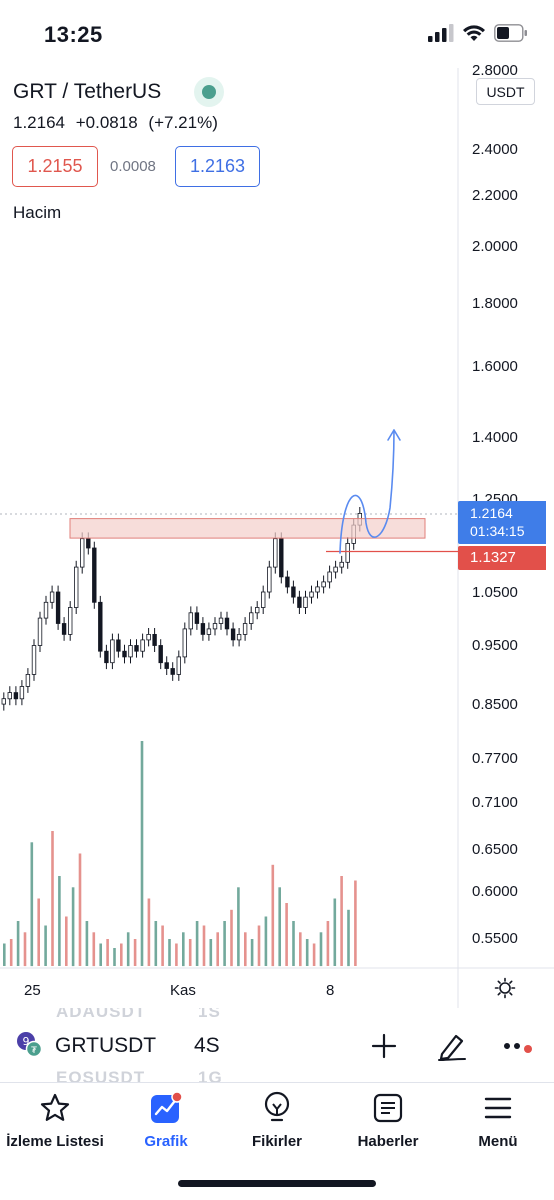 This screenshot has height=1200, width=554. What do you see at coordinates (277, 1106) in the screenshot?
I see `lightbulb-icon` at bounding box center [277, 1106].